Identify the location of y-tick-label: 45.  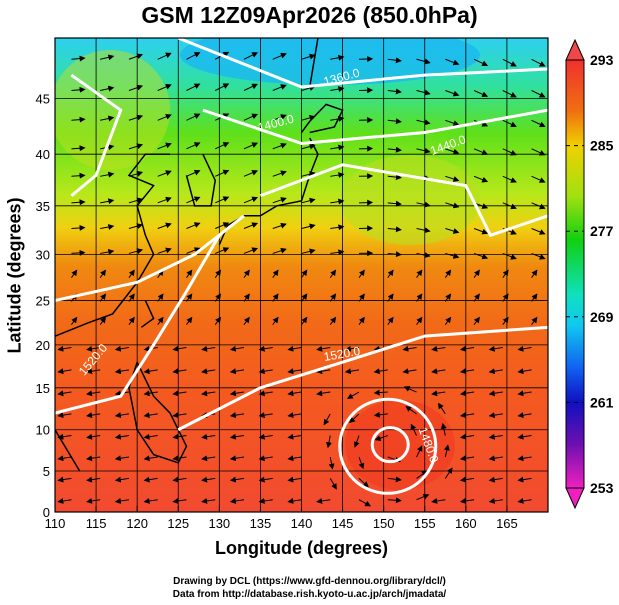
(43, 99).